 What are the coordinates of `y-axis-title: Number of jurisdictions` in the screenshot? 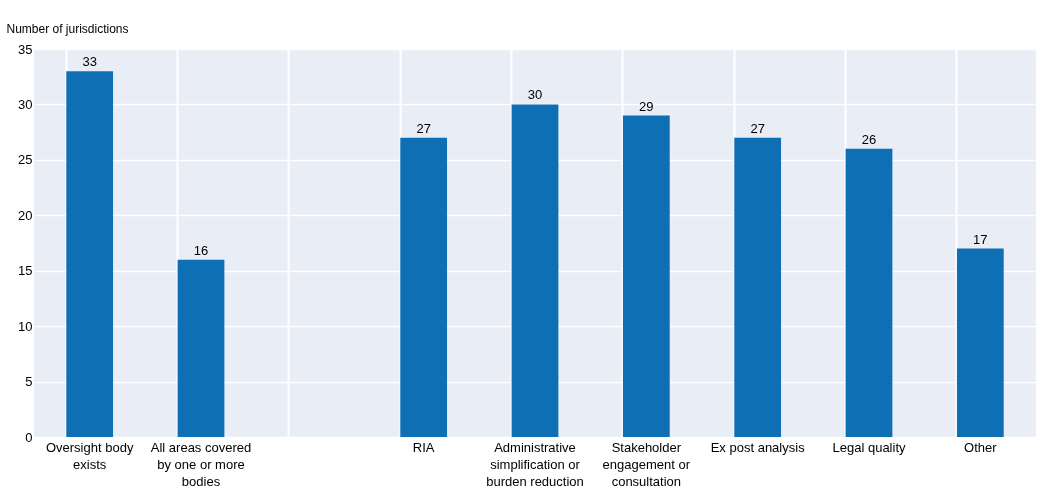 It's located at (67, 28).